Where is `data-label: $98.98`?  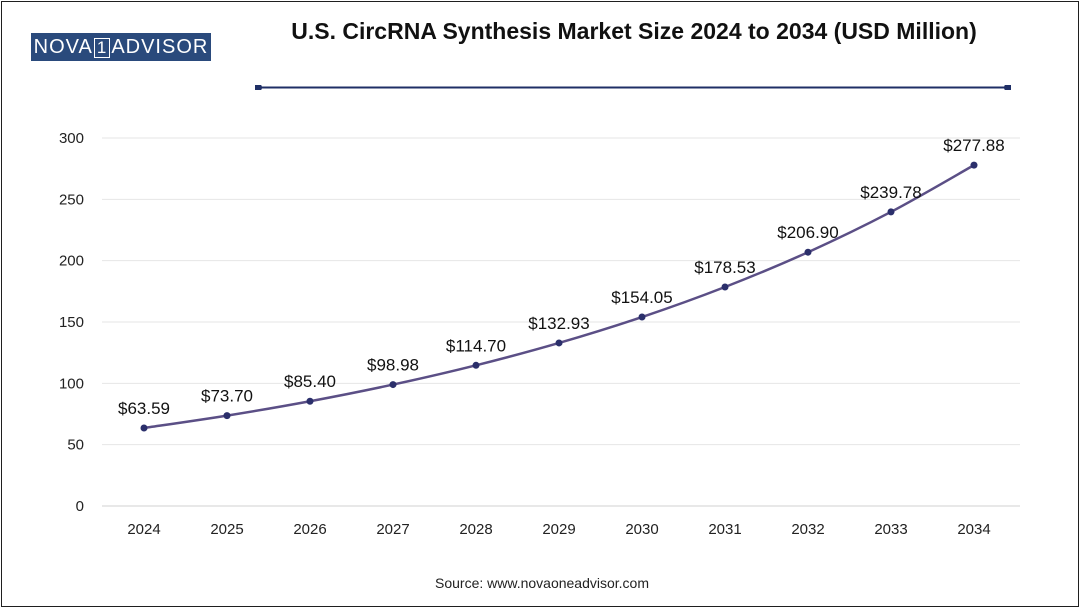
data-label: $98.98 is located at coordinates (393, 365).